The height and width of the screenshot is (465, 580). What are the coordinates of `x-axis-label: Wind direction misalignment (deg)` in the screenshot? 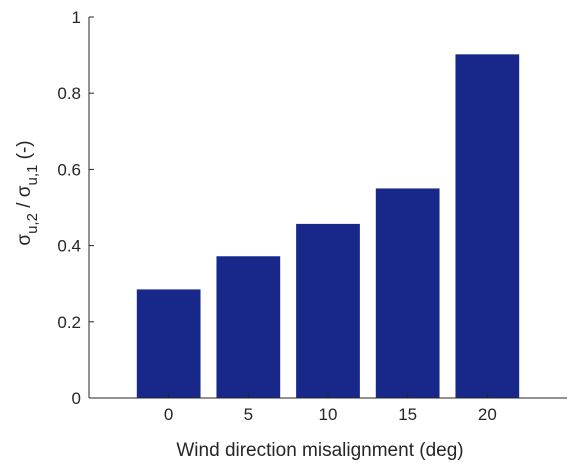 It's located at (319, 450).